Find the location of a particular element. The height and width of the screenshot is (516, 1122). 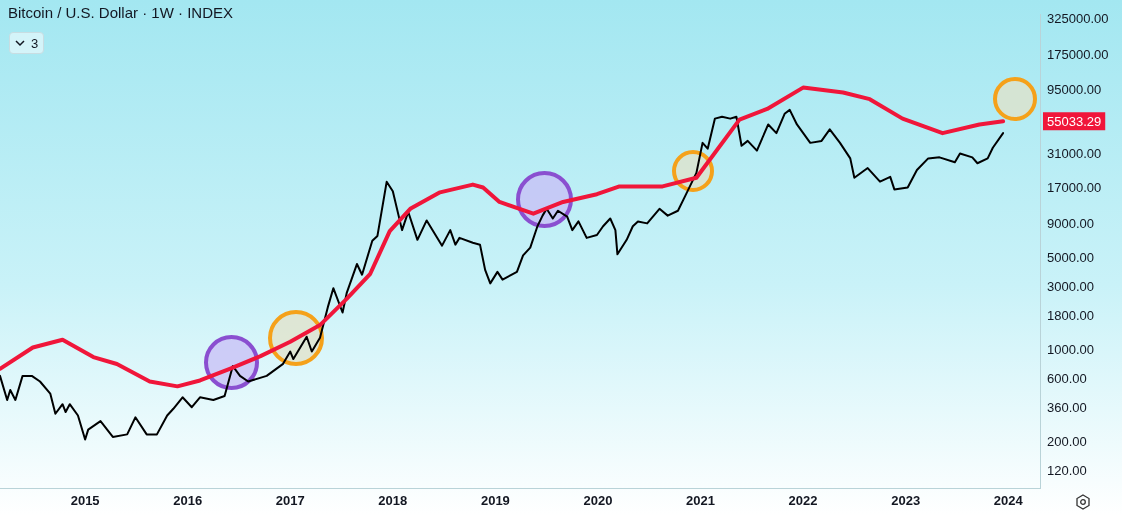

y-tick-label: 600.00 is located at coordinates (1067, 379).